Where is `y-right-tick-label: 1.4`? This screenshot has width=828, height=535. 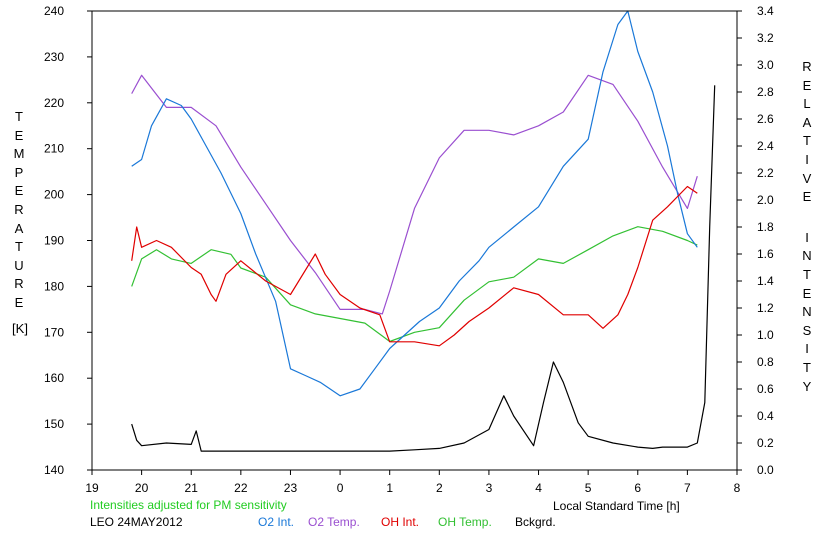 y-right-tick-label: 1.4 is located at coordinates (765, 281).